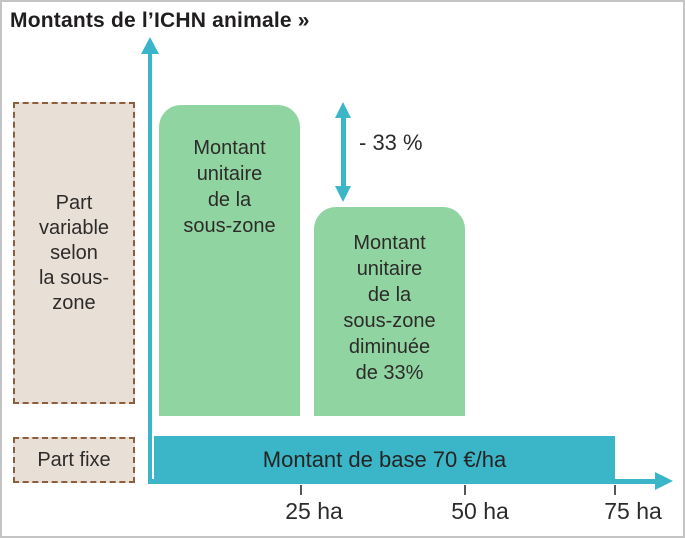 This screenshot has height=538, width=685. I want to click on x-tick-label-25ha: 25 ha, so click(314, 511).